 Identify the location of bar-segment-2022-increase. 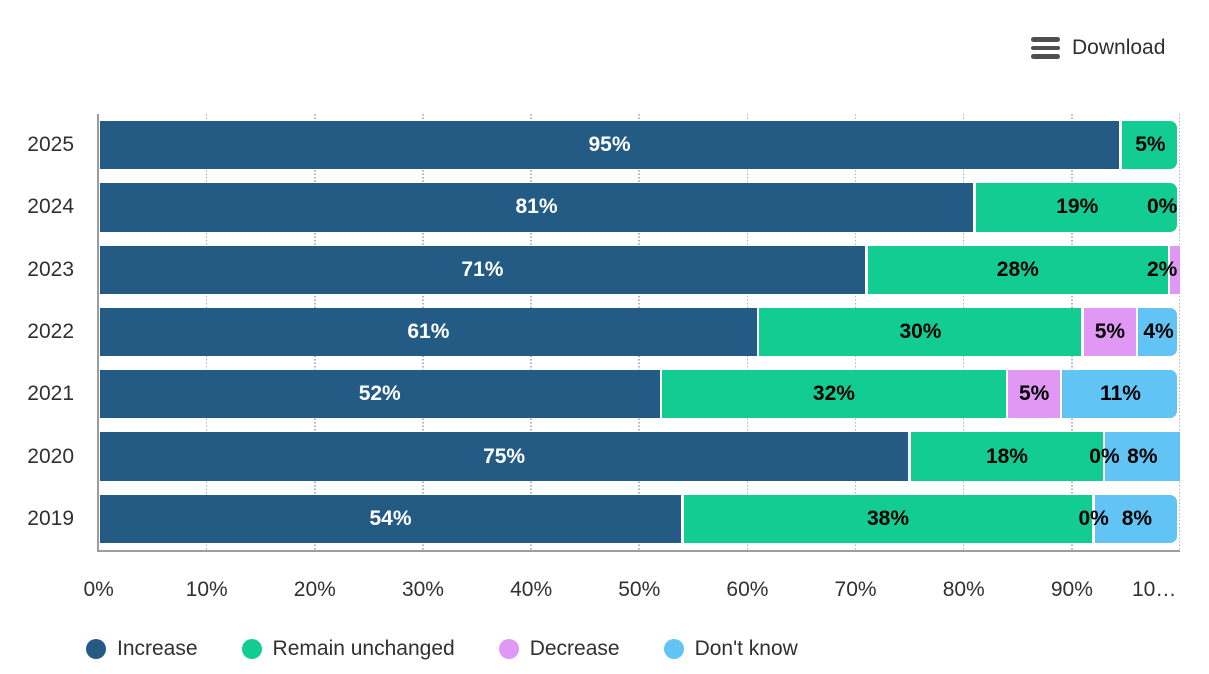
(428, 332).